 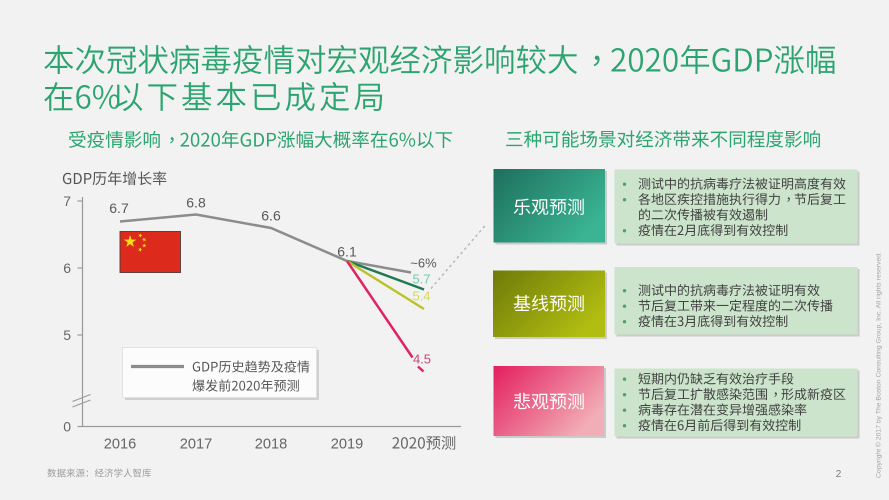 What do you see at coordinates (196, 445) in the screenshot?
I see `svg-text: 2017` at bounding box center [196, 445].